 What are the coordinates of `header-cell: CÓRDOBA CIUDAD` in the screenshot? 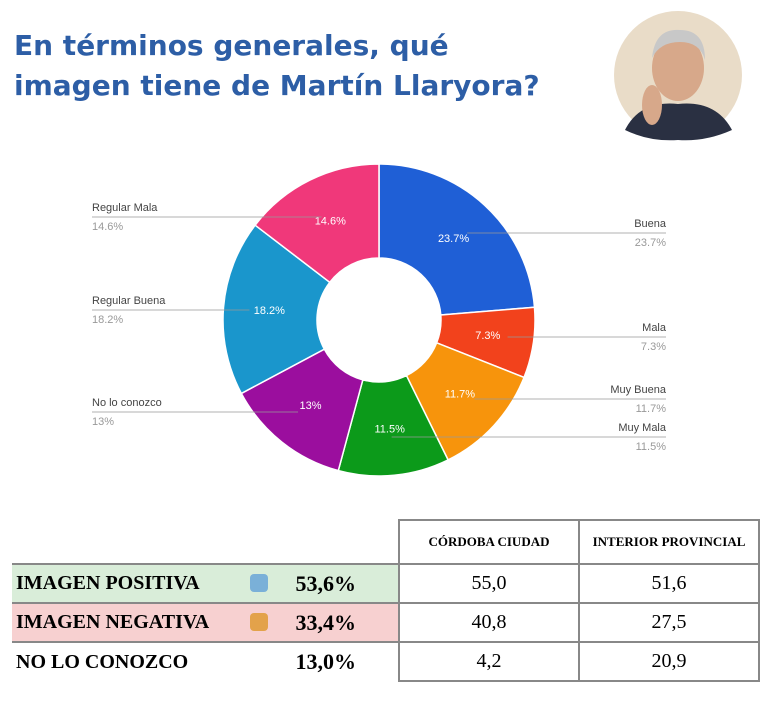 It's located at (489, 542).